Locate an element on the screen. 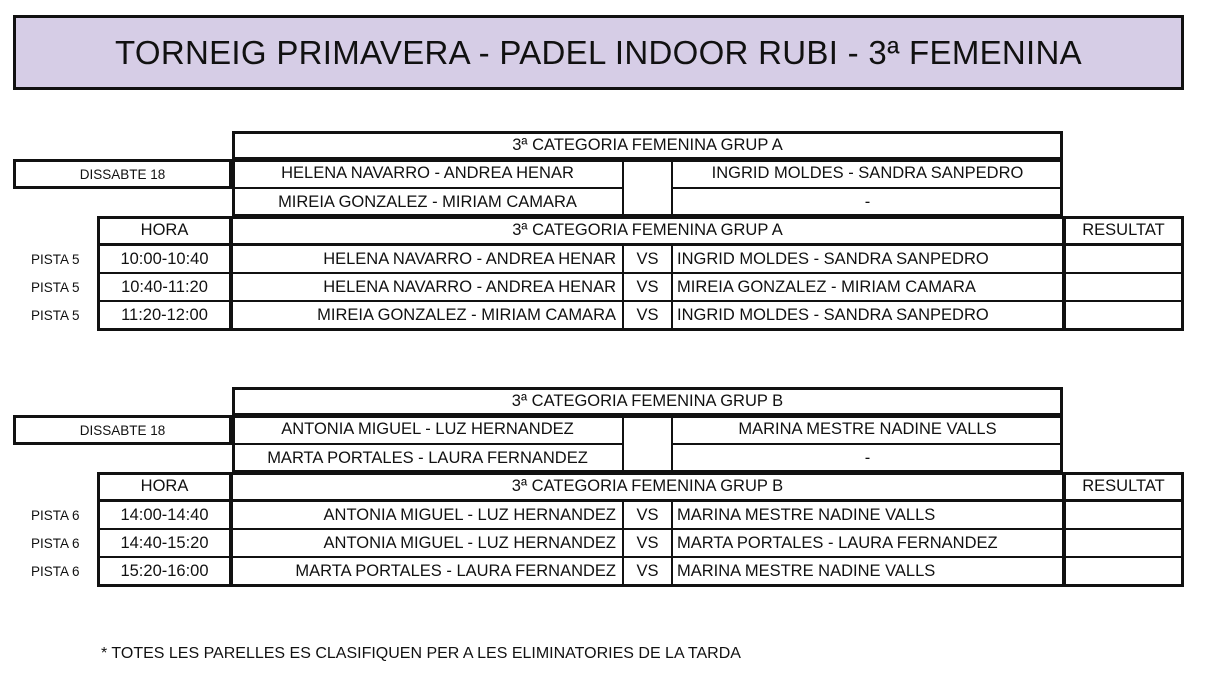  category-header-schedule: 3ª CATEGORIA FEMENINA GRUP A is located at coordinates (647, 230).